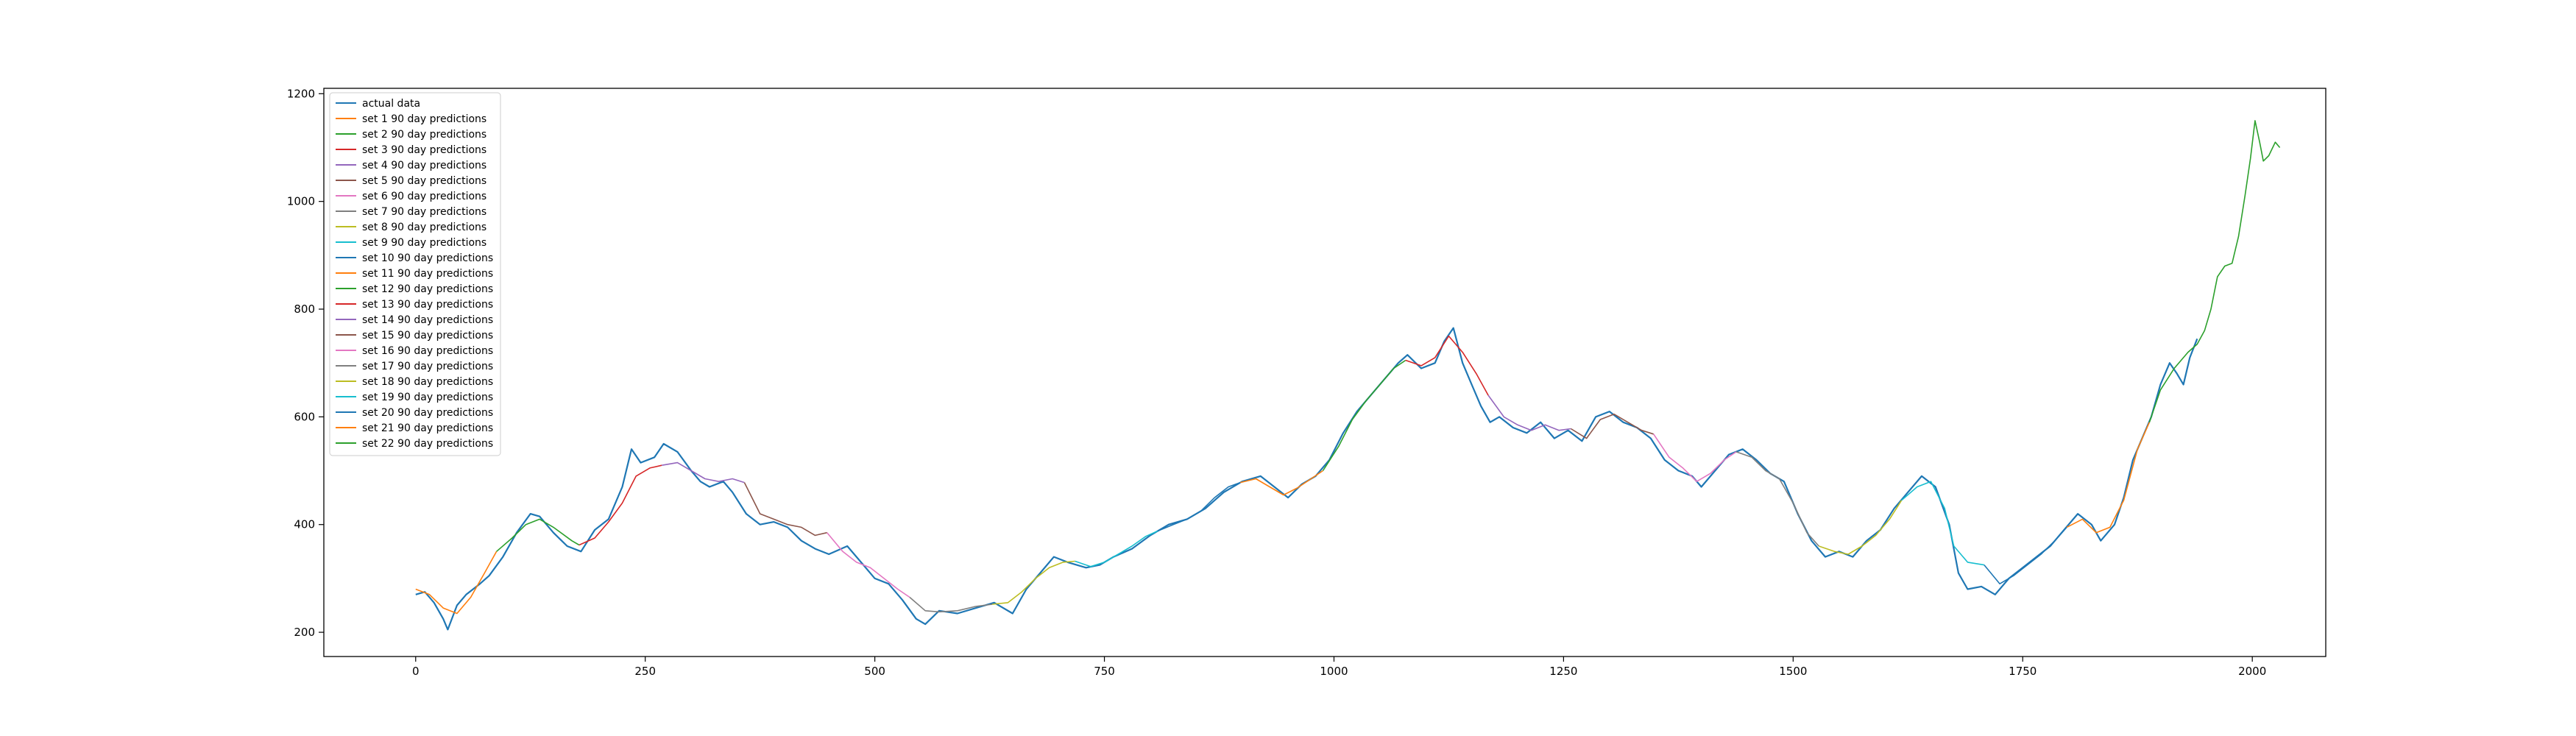 Image resolution: width=2576 pixels, height=736 pixels. What do you see at coordinates (874, 671) in the screenshot?
I see `x-tick-label: 500` at bounding box center [874, 671].